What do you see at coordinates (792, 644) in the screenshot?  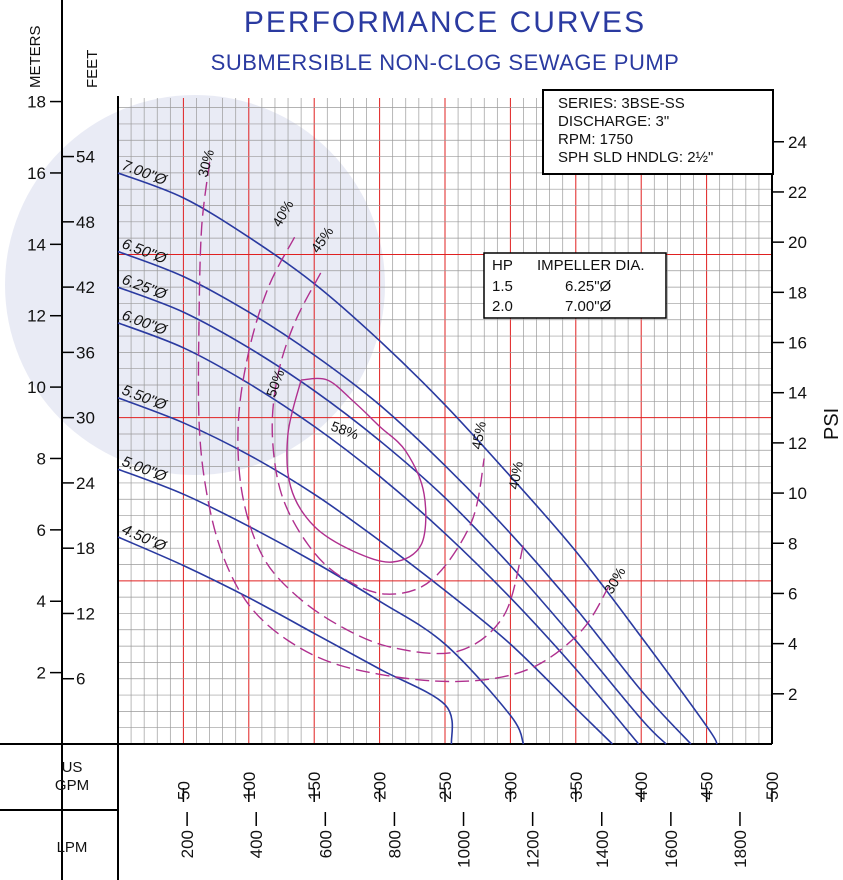 I see `psi-tick-label: 4` at bounding box center [792, 644].